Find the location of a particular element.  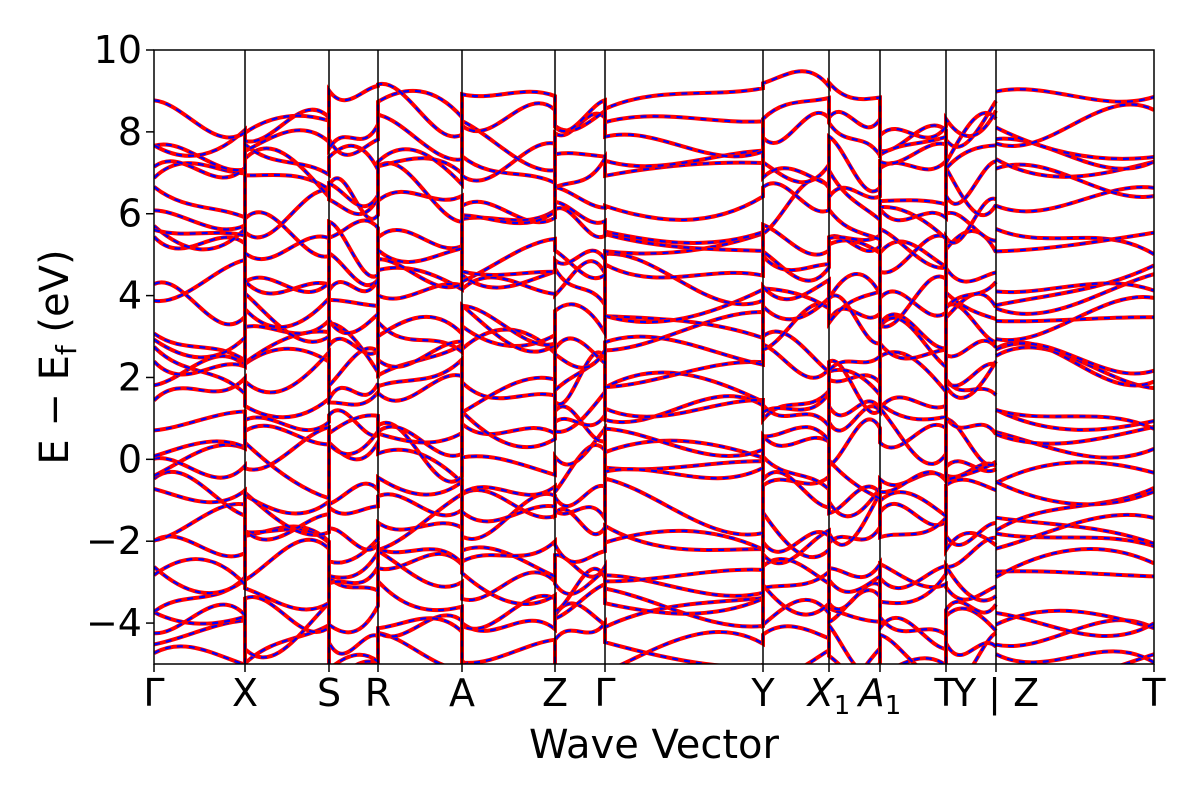

y-tick-label: 8 is located at coordinates (130, 132).